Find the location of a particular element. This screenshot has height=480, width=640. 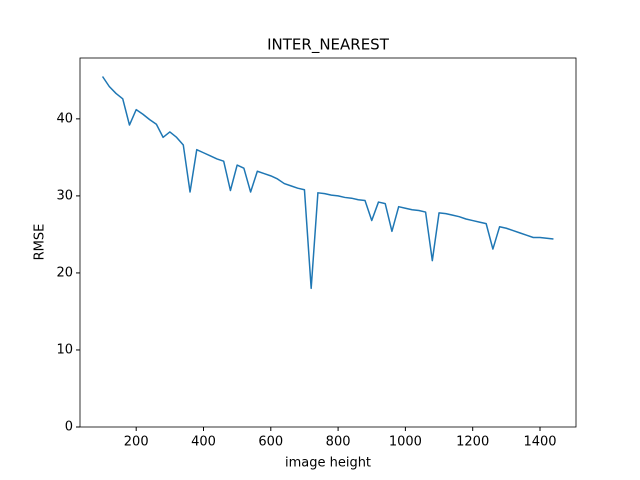

y-tick-label: 20 is located at coordinates (64, 272).